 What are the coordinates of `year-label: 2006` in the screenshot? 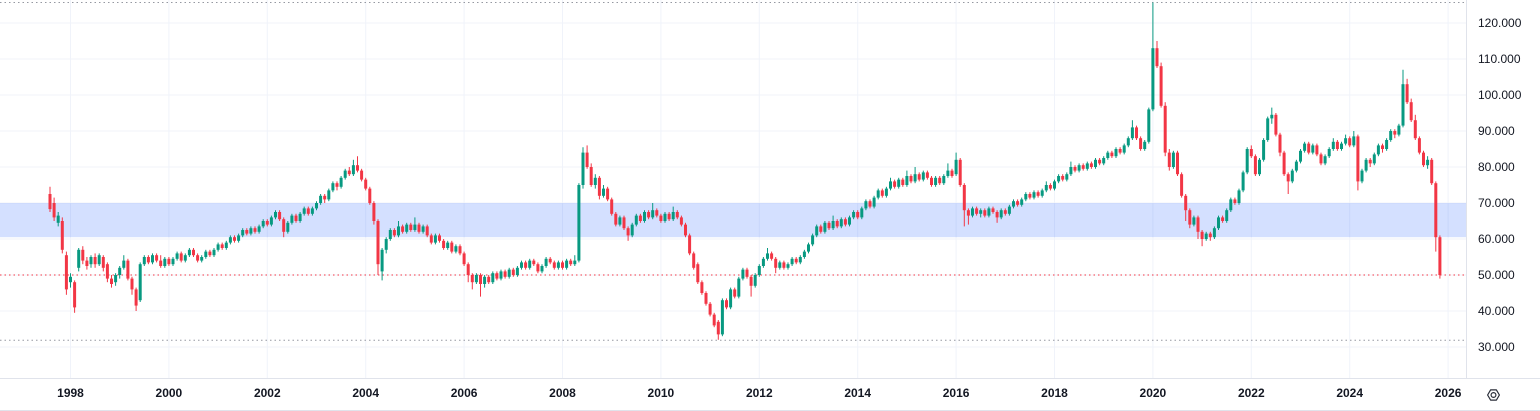 It's located at (464, 393).